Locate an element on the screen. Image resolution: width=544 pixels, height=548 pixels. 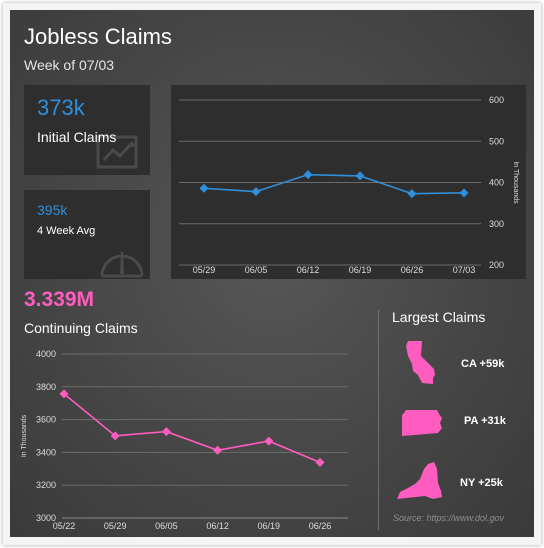
x-tick-label: 07/03 is located at coordinates (464, 270).